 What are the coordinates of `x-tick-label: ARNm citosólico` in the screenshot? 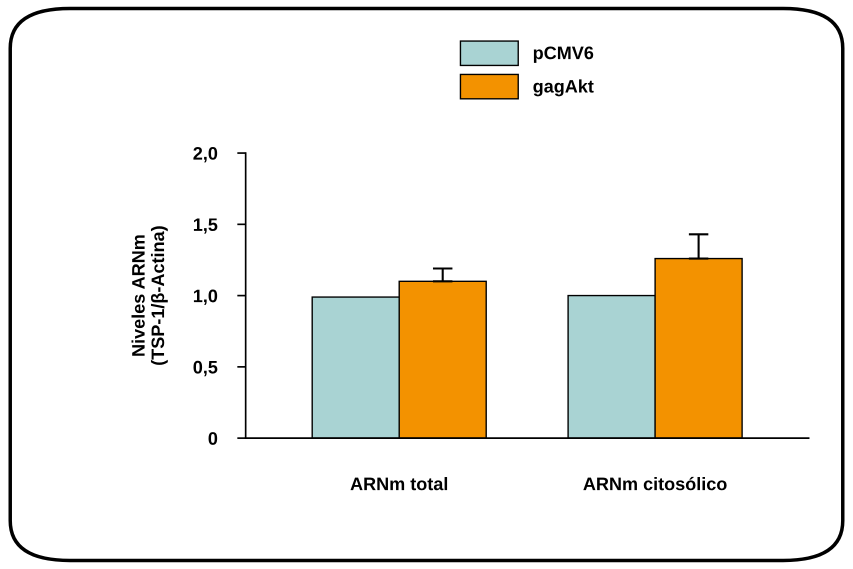 It's located at (655, 483).